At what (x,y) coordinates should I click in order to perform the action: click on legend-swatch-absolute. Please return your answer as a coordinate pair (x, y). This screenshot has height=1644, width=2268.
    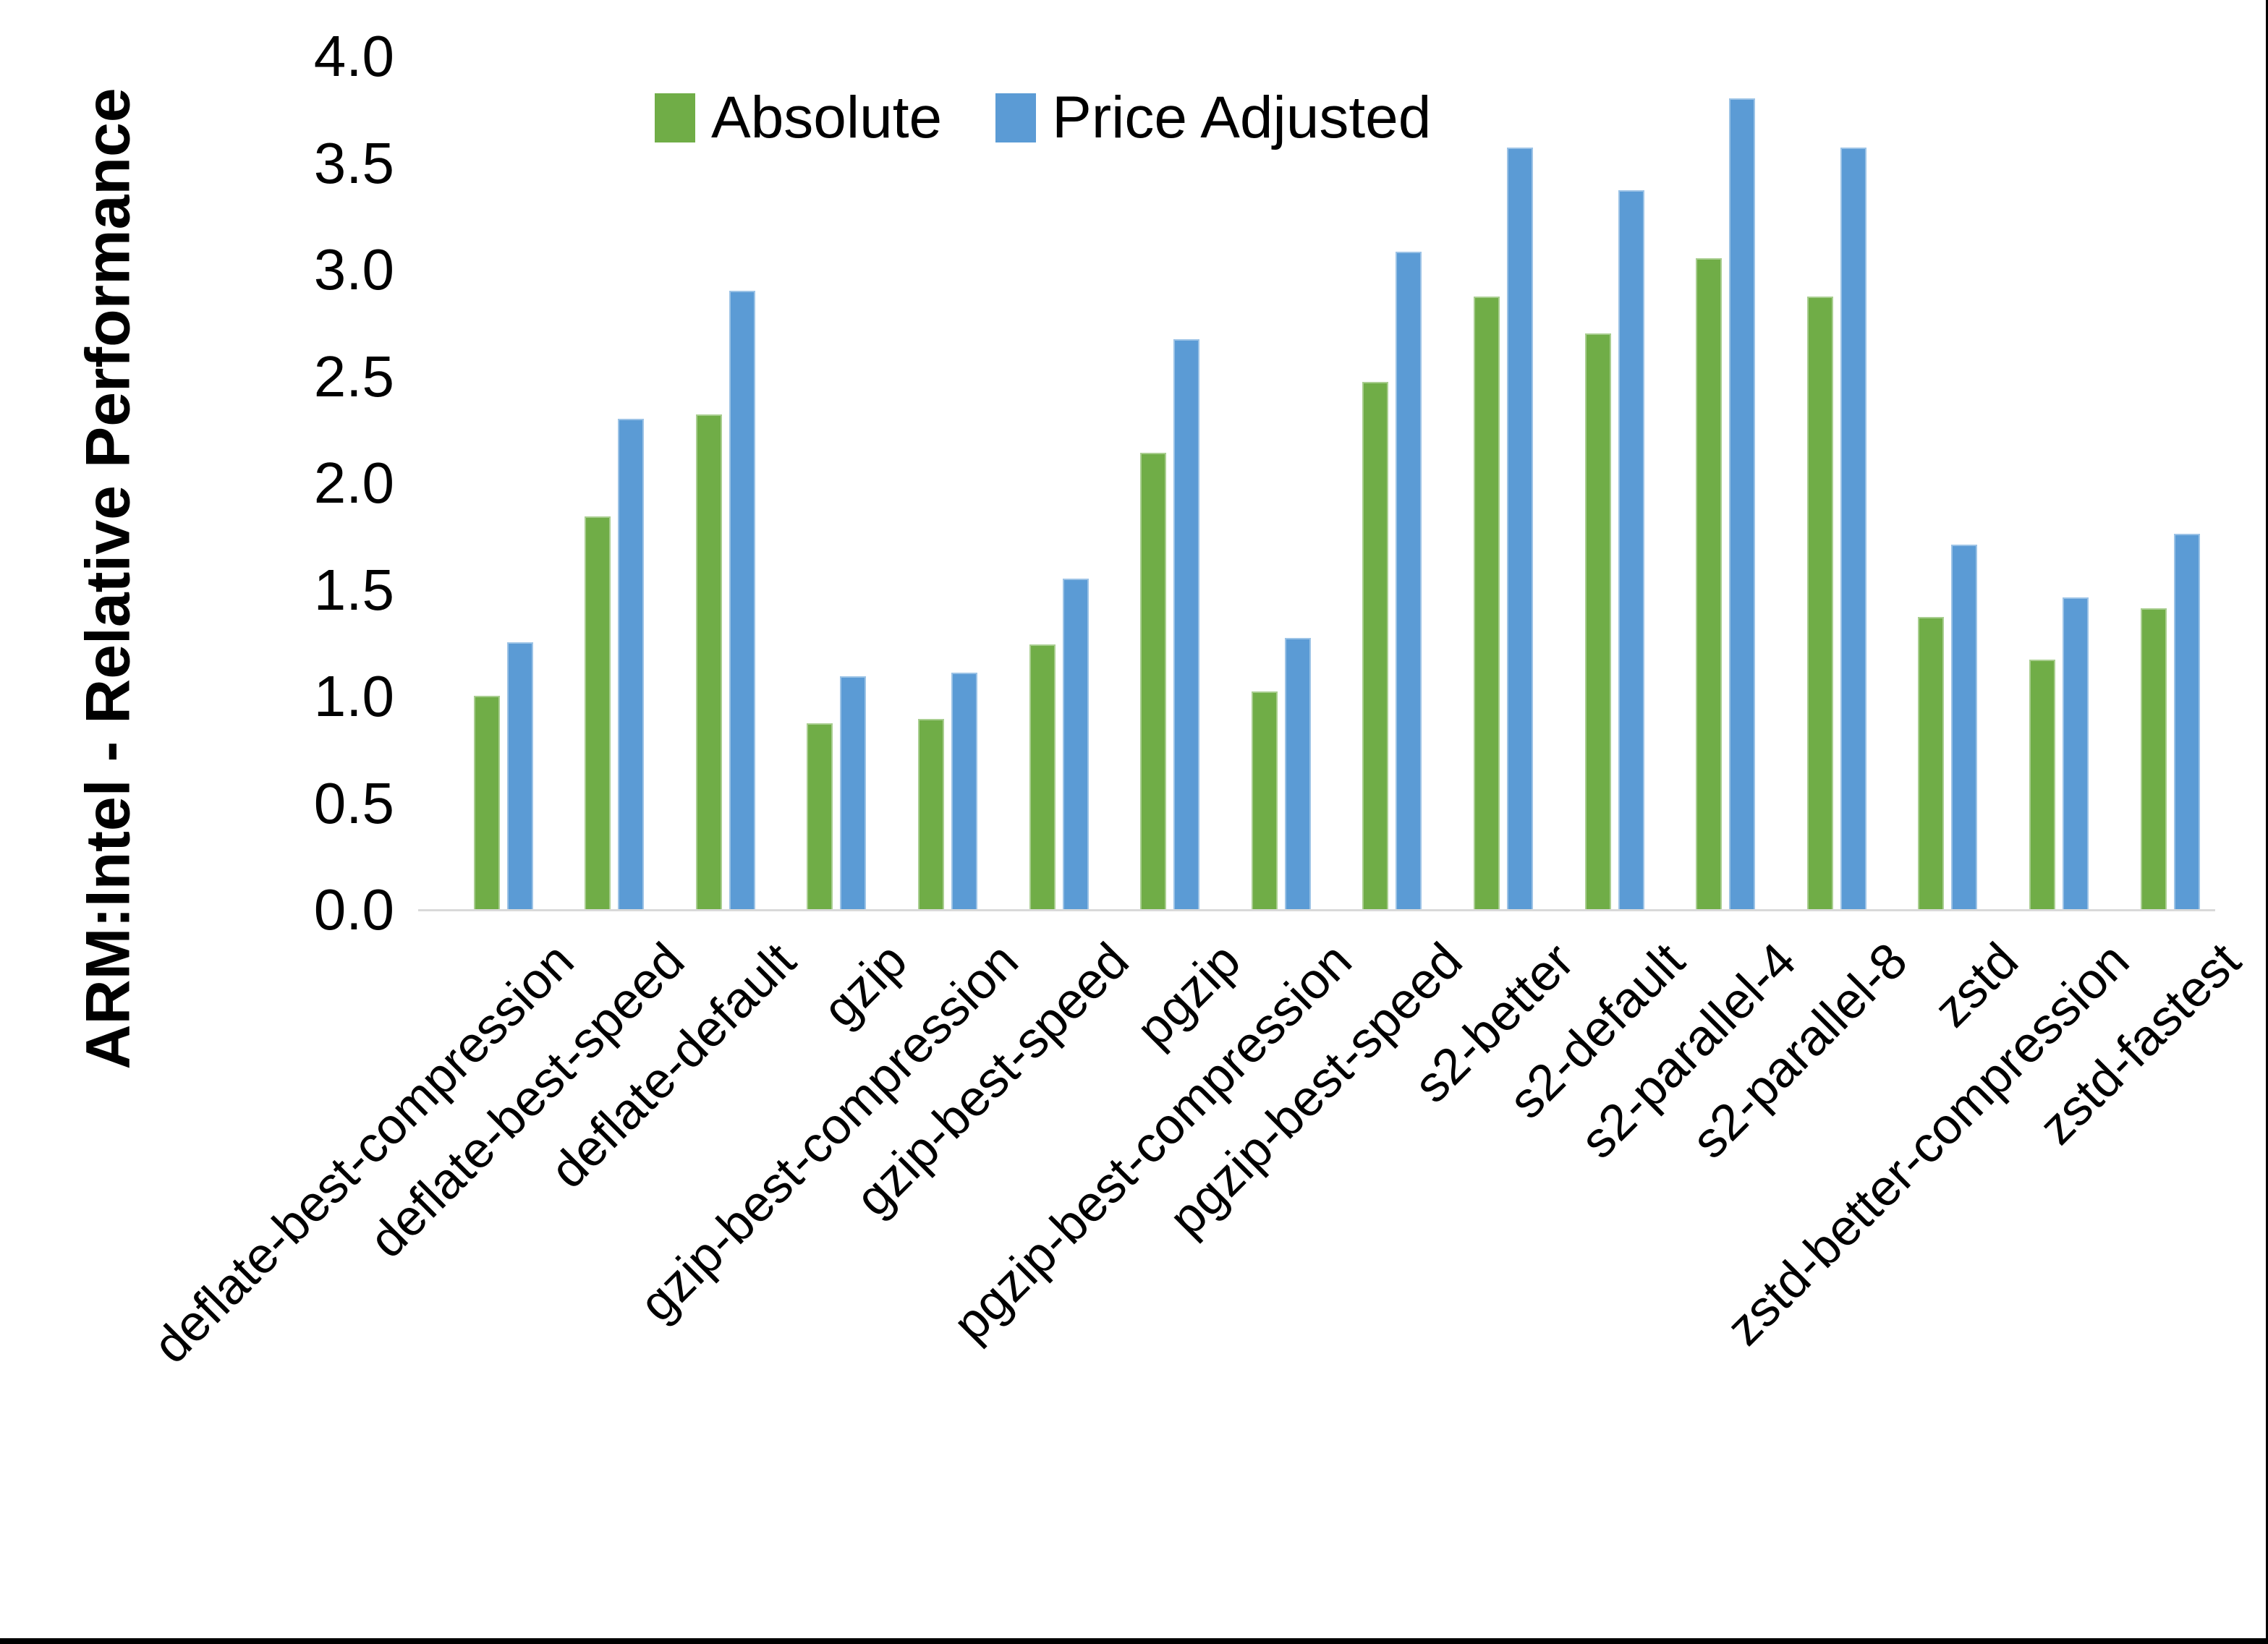
    Looking at the image, I should click on (675, 117).